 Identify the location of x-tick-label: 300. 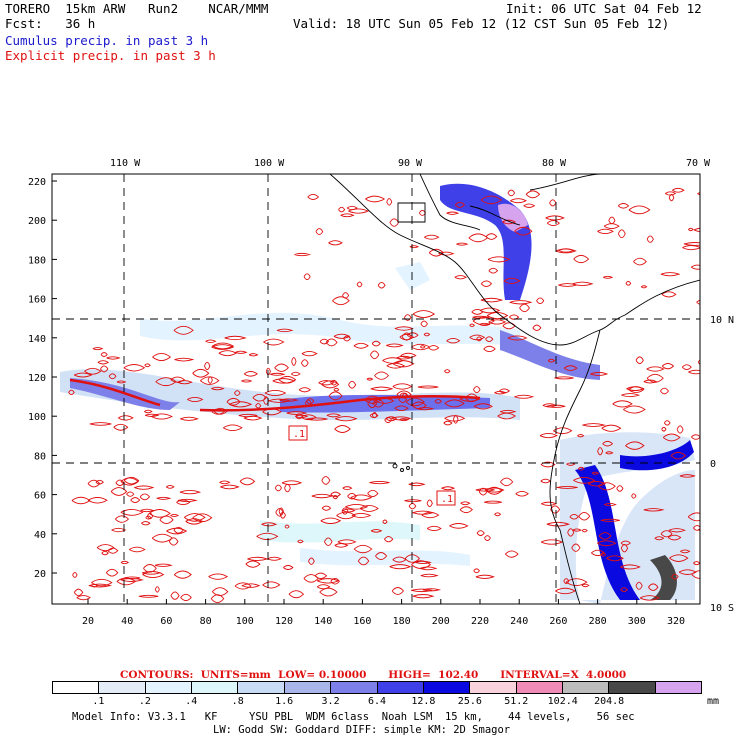
(637, 621).